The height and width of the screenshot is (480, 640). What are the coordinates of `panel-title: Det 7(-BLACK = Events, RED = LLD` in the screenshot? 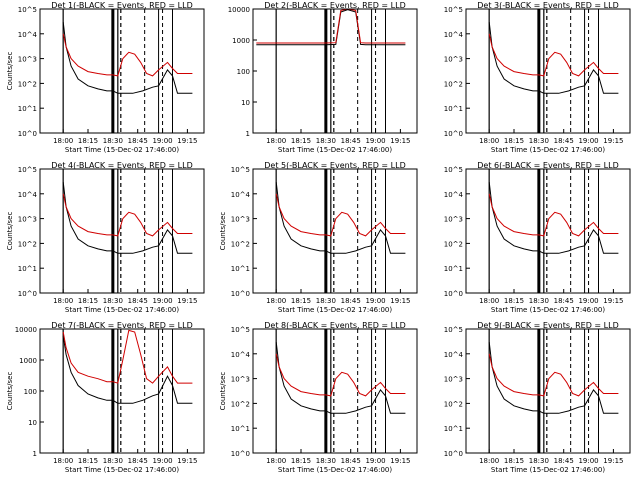 It's located at (121, 325).